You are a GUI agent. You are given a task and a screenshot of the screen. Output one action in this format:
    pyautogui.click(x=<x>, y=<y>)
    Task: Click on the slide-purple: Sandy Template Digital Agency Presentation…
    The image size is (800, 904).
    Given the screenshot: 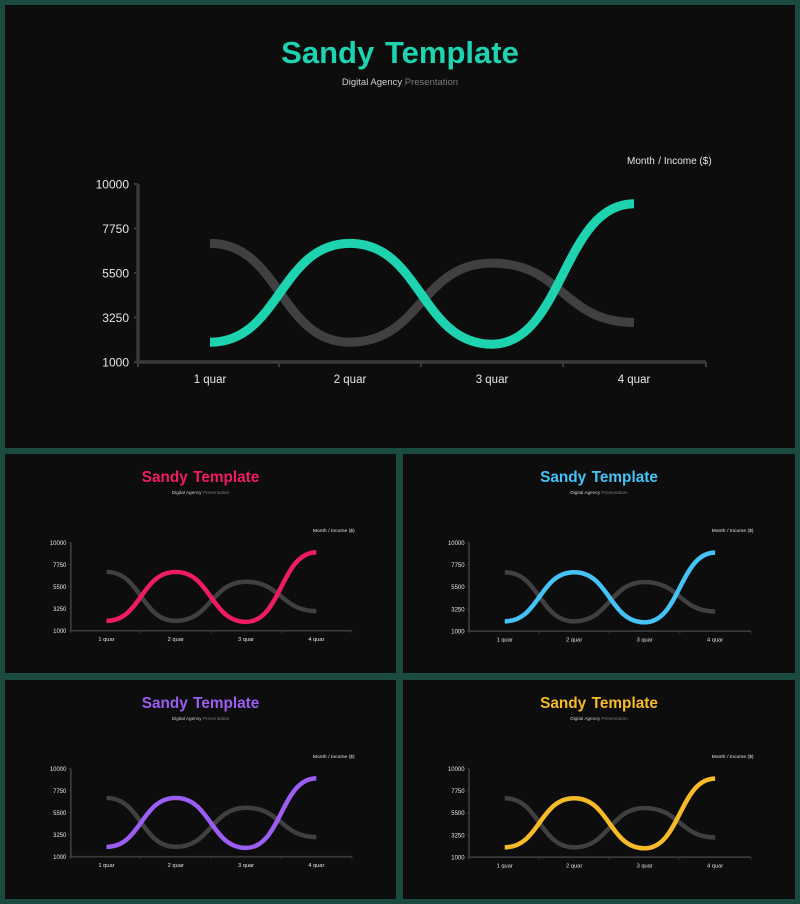 What is the action you would take?
    pyautogui.click(x=200, y=789)
    